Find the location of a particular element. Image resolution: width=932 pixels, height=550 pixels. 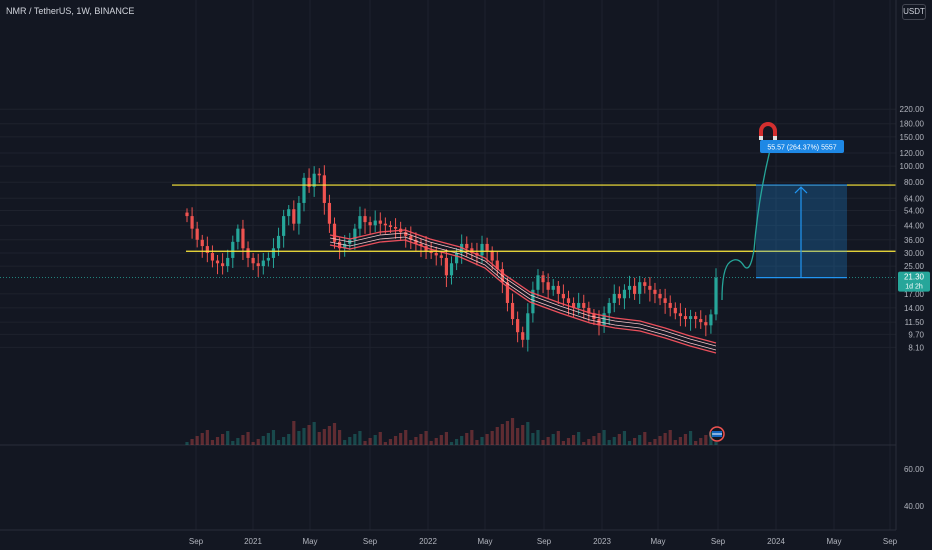

price-tick-label: 100.00 is located at coordinates (912, 166).